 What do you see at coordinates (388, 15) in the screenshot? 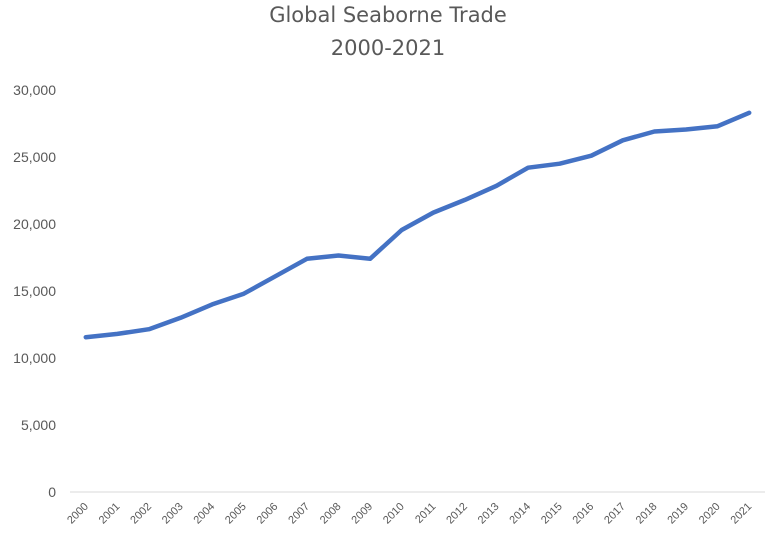
I see `chart-title: Global Seaborne Trade` at bounding box center [388, 15].